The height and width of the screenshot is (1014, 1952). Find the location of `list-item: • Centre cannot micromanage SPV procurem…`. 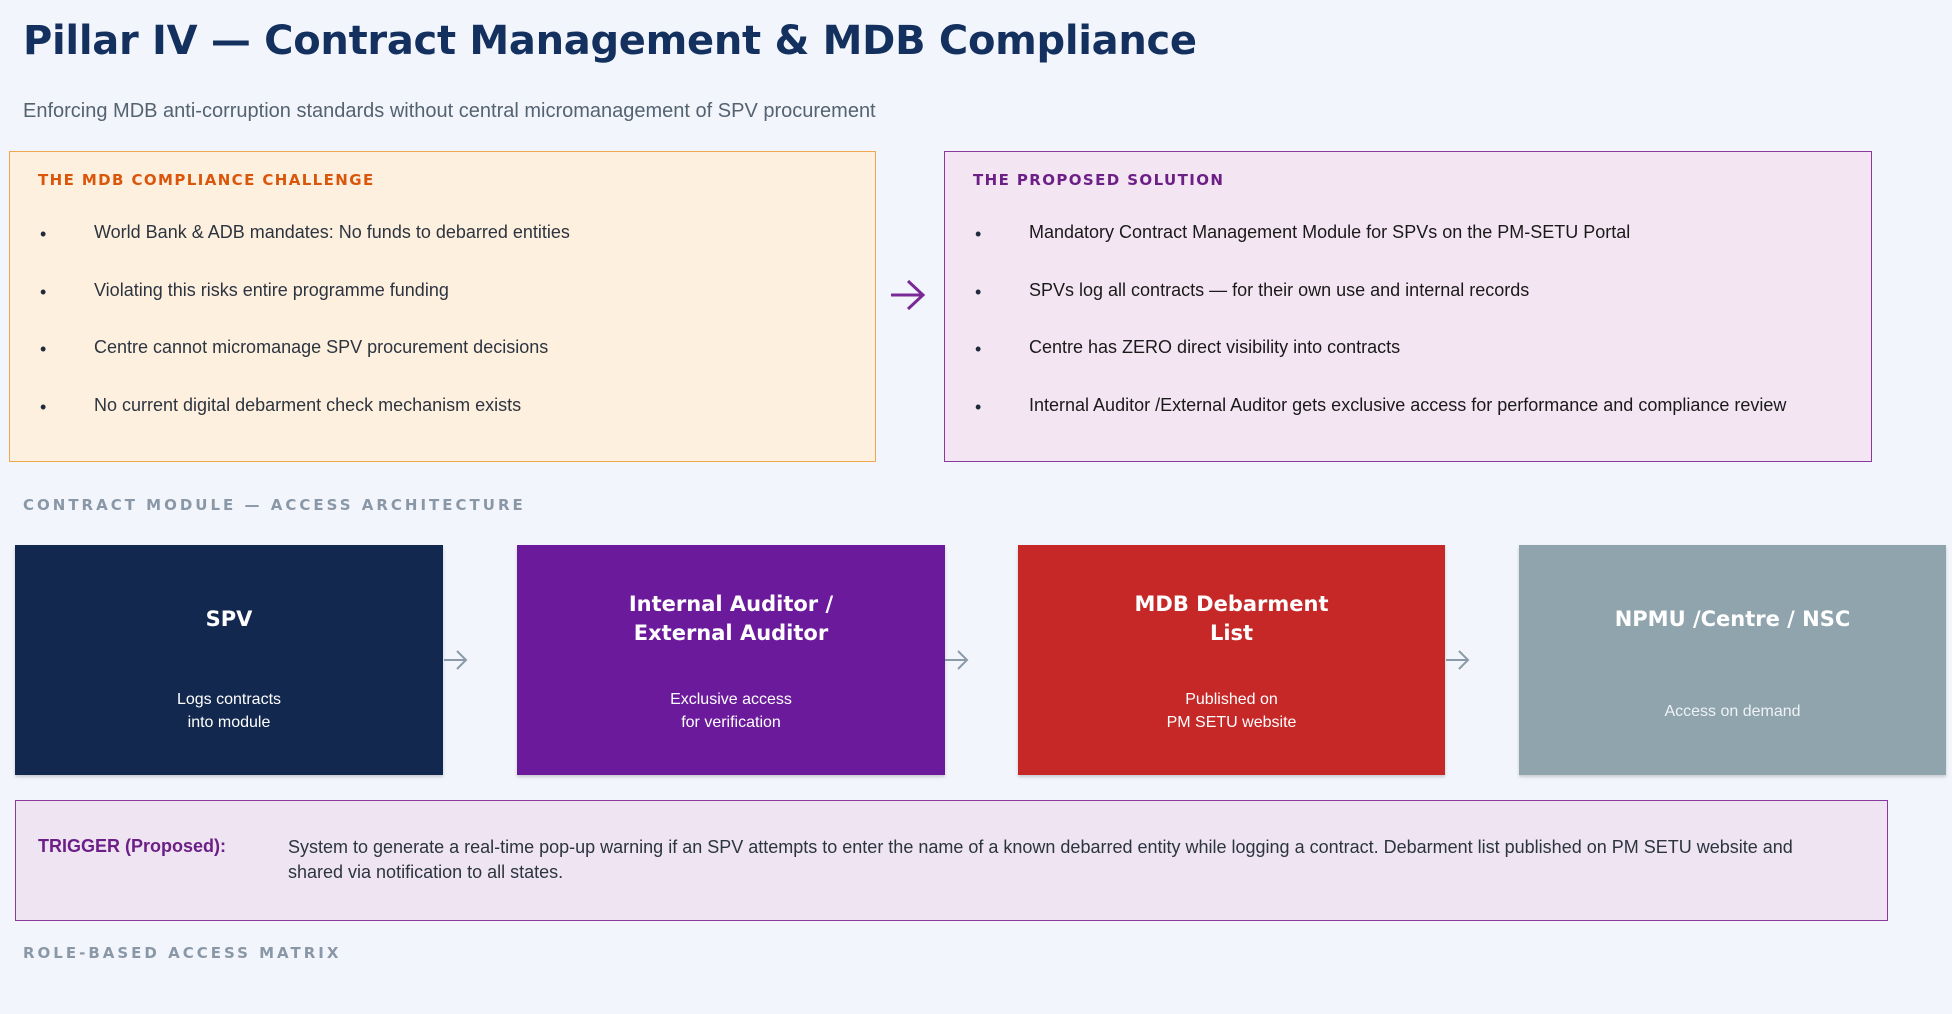

list-item: • Centre cannot micromanage SPV procurem… is located at coordinates (442, 366).